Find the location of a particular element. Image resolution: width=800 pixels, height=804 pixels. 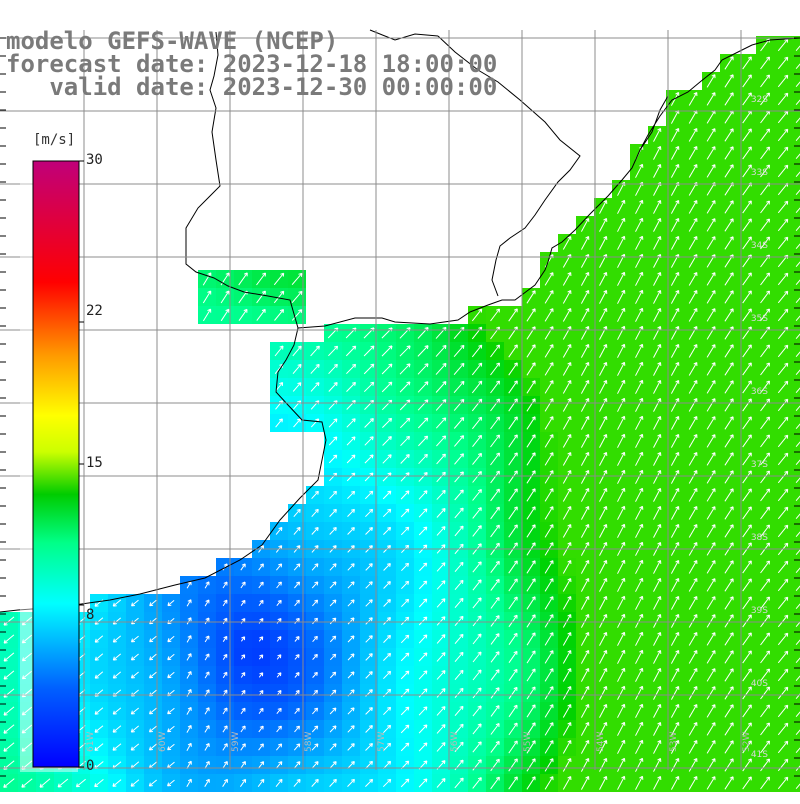

lon-label-57w: 57W is located at coordinates (382, 741).